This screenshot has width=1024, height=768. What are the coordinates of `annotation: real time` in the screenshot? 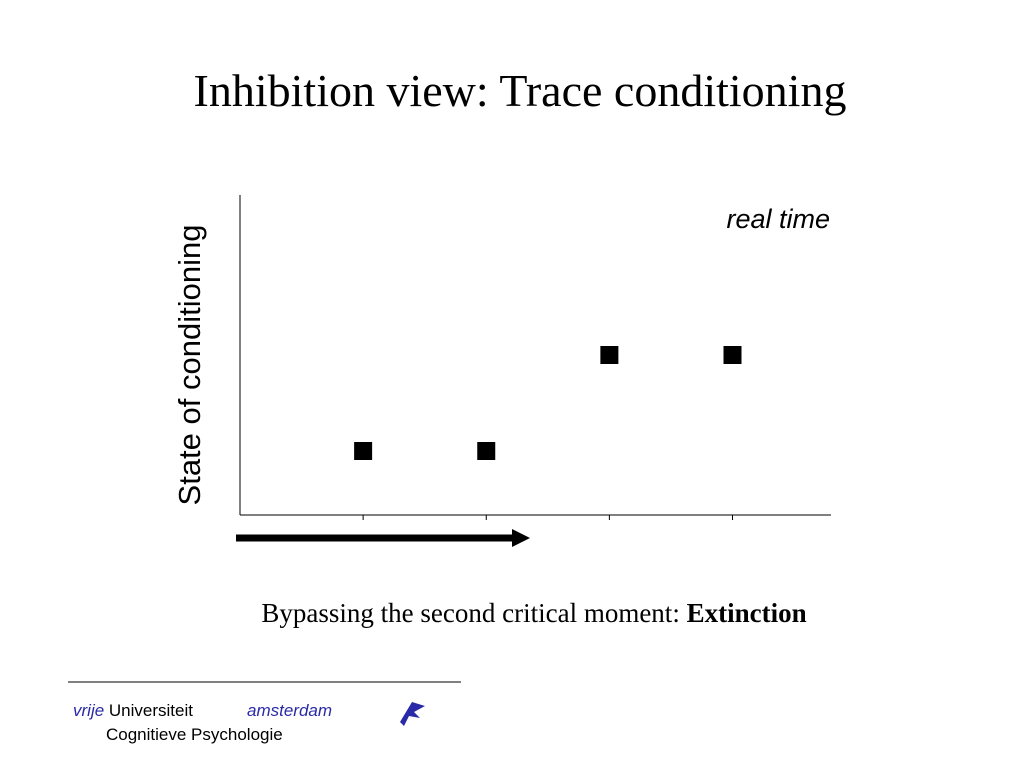 It's located at (778, 219).